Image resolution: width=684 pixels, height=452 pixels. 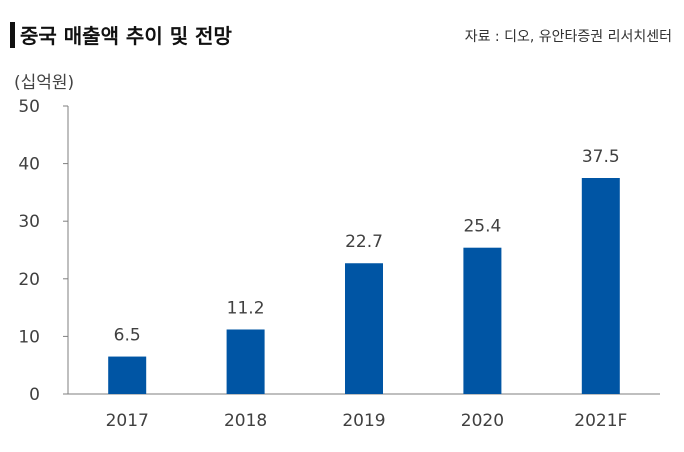 What do you see at coordinates (482, 320) in the screenshot?
I see `bar-2020` at bounding box center [482, 320].